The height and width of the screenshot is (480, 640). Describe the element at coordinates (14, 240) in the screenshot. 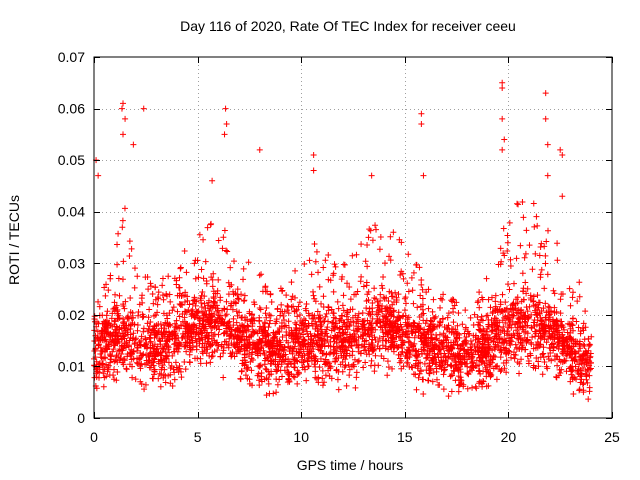

I see `y-axis-label: ROTI / TECUs` at that location.